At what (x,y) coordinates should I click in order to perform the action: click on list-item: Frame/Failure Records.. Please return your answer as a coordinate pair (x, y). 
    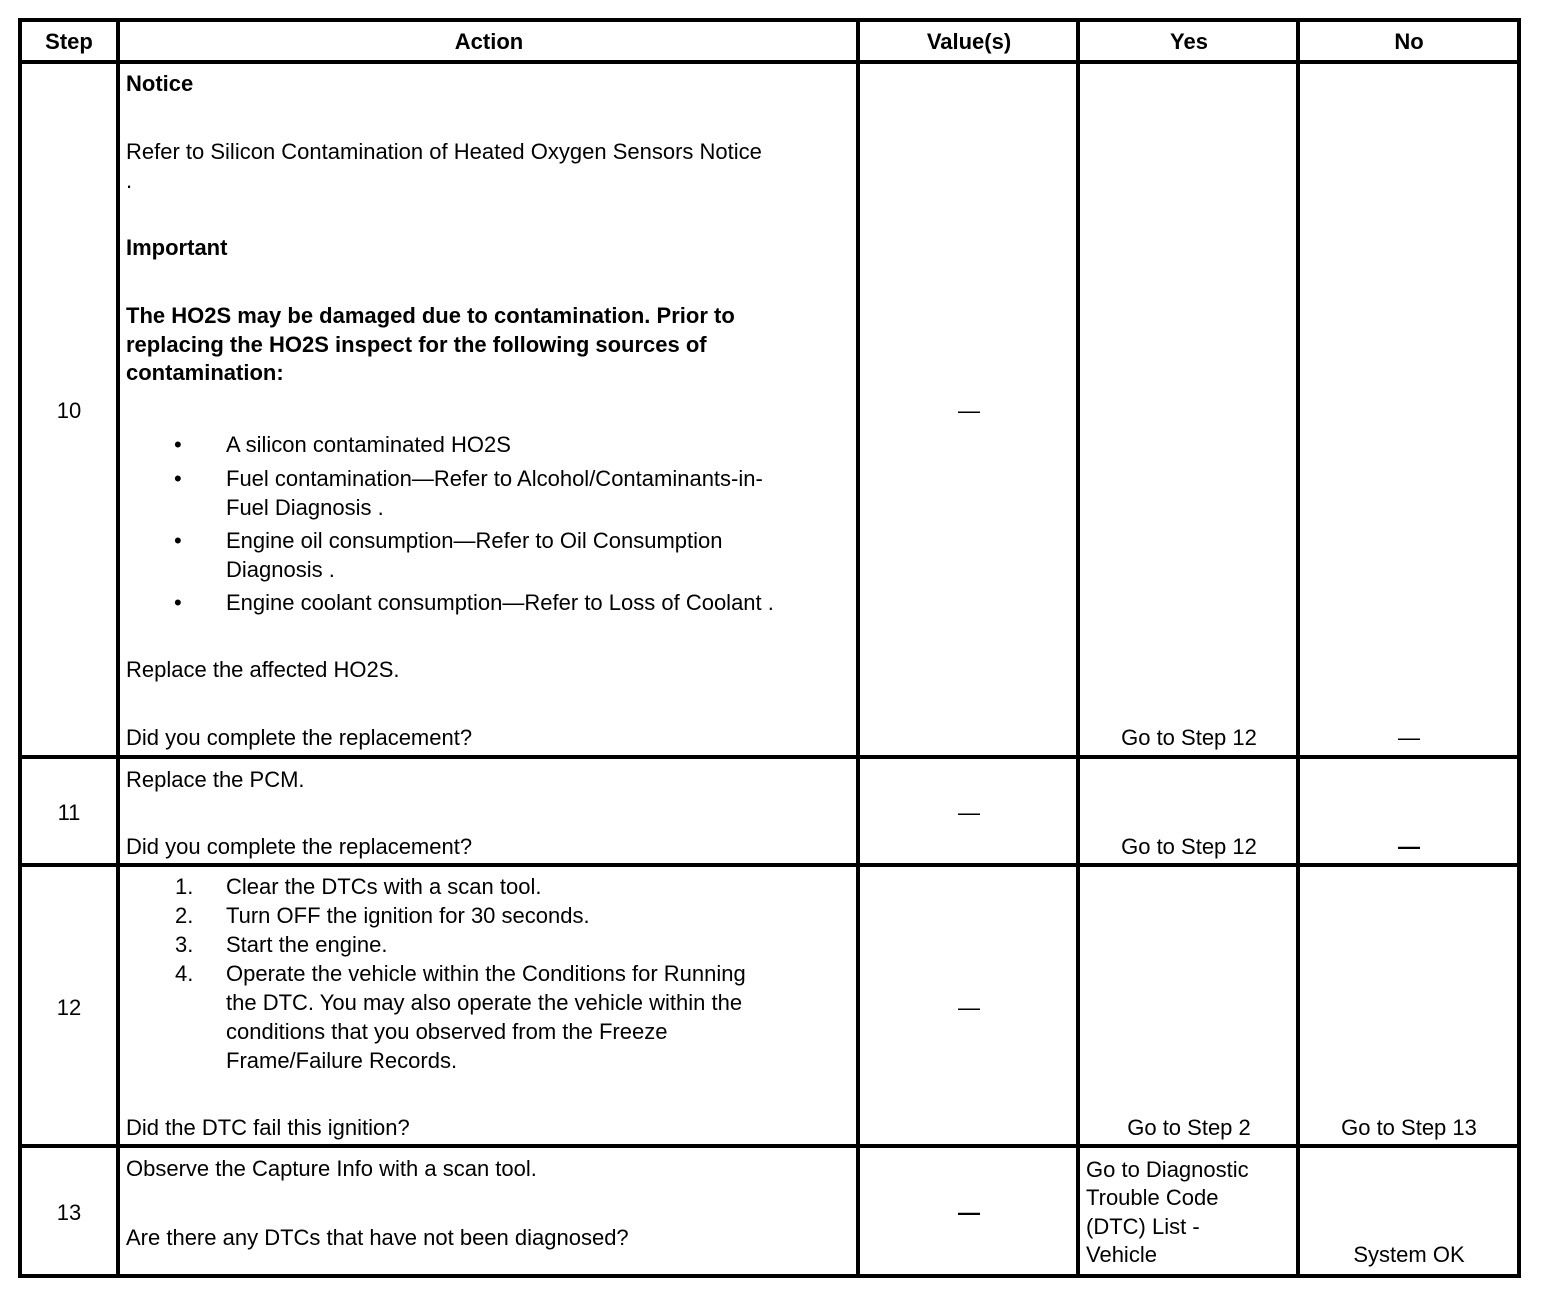
    Looking at the image, I should click on (342, 1060).